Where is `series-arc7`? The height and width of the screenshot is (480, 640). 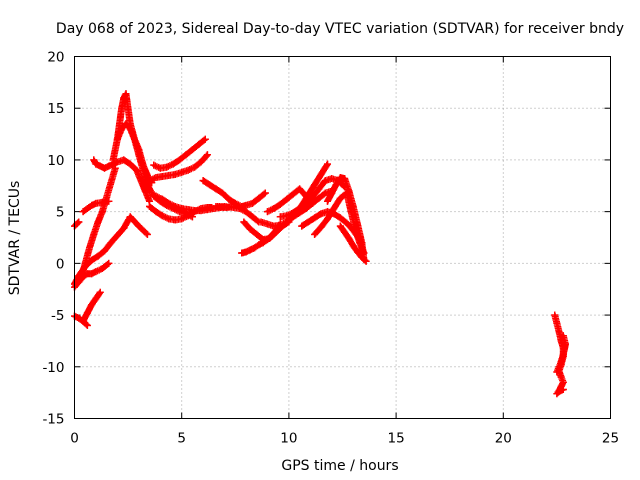
series-arc7 is located at coordinates (96, 206).